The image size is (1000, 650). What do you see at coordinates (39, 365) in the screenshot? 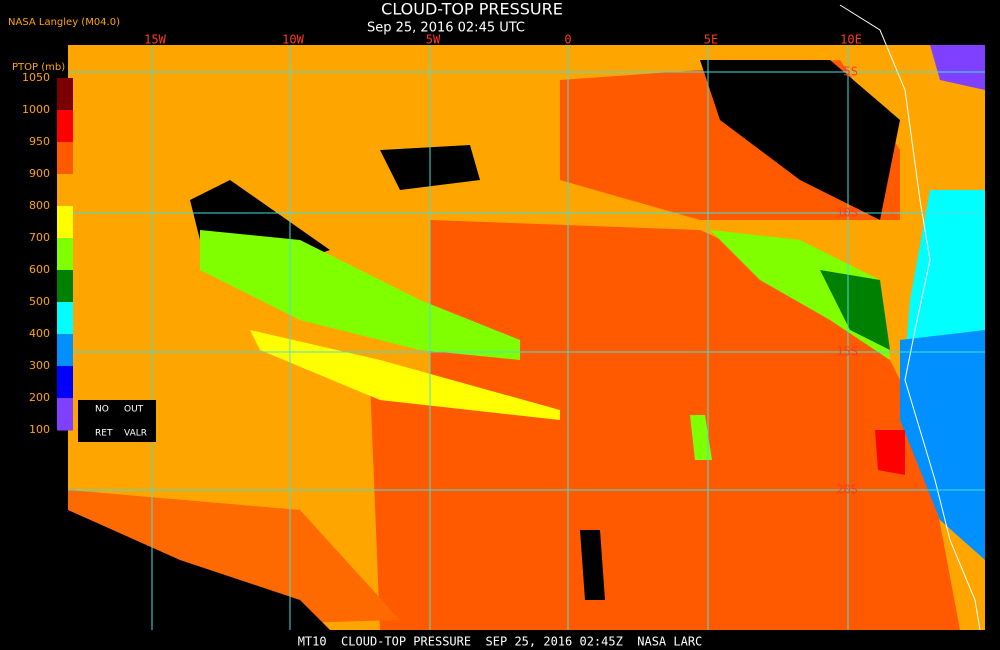
I see `legend-label: 300` at bounding box center [39, 365].